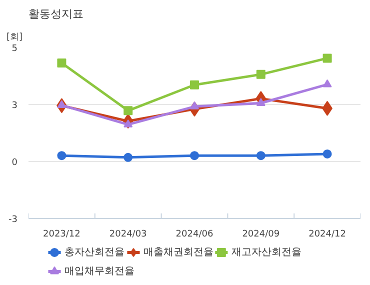 The width and height of the screenshot is (370, 285). I want to click on y-tick-label: 5, so click(15, 49).